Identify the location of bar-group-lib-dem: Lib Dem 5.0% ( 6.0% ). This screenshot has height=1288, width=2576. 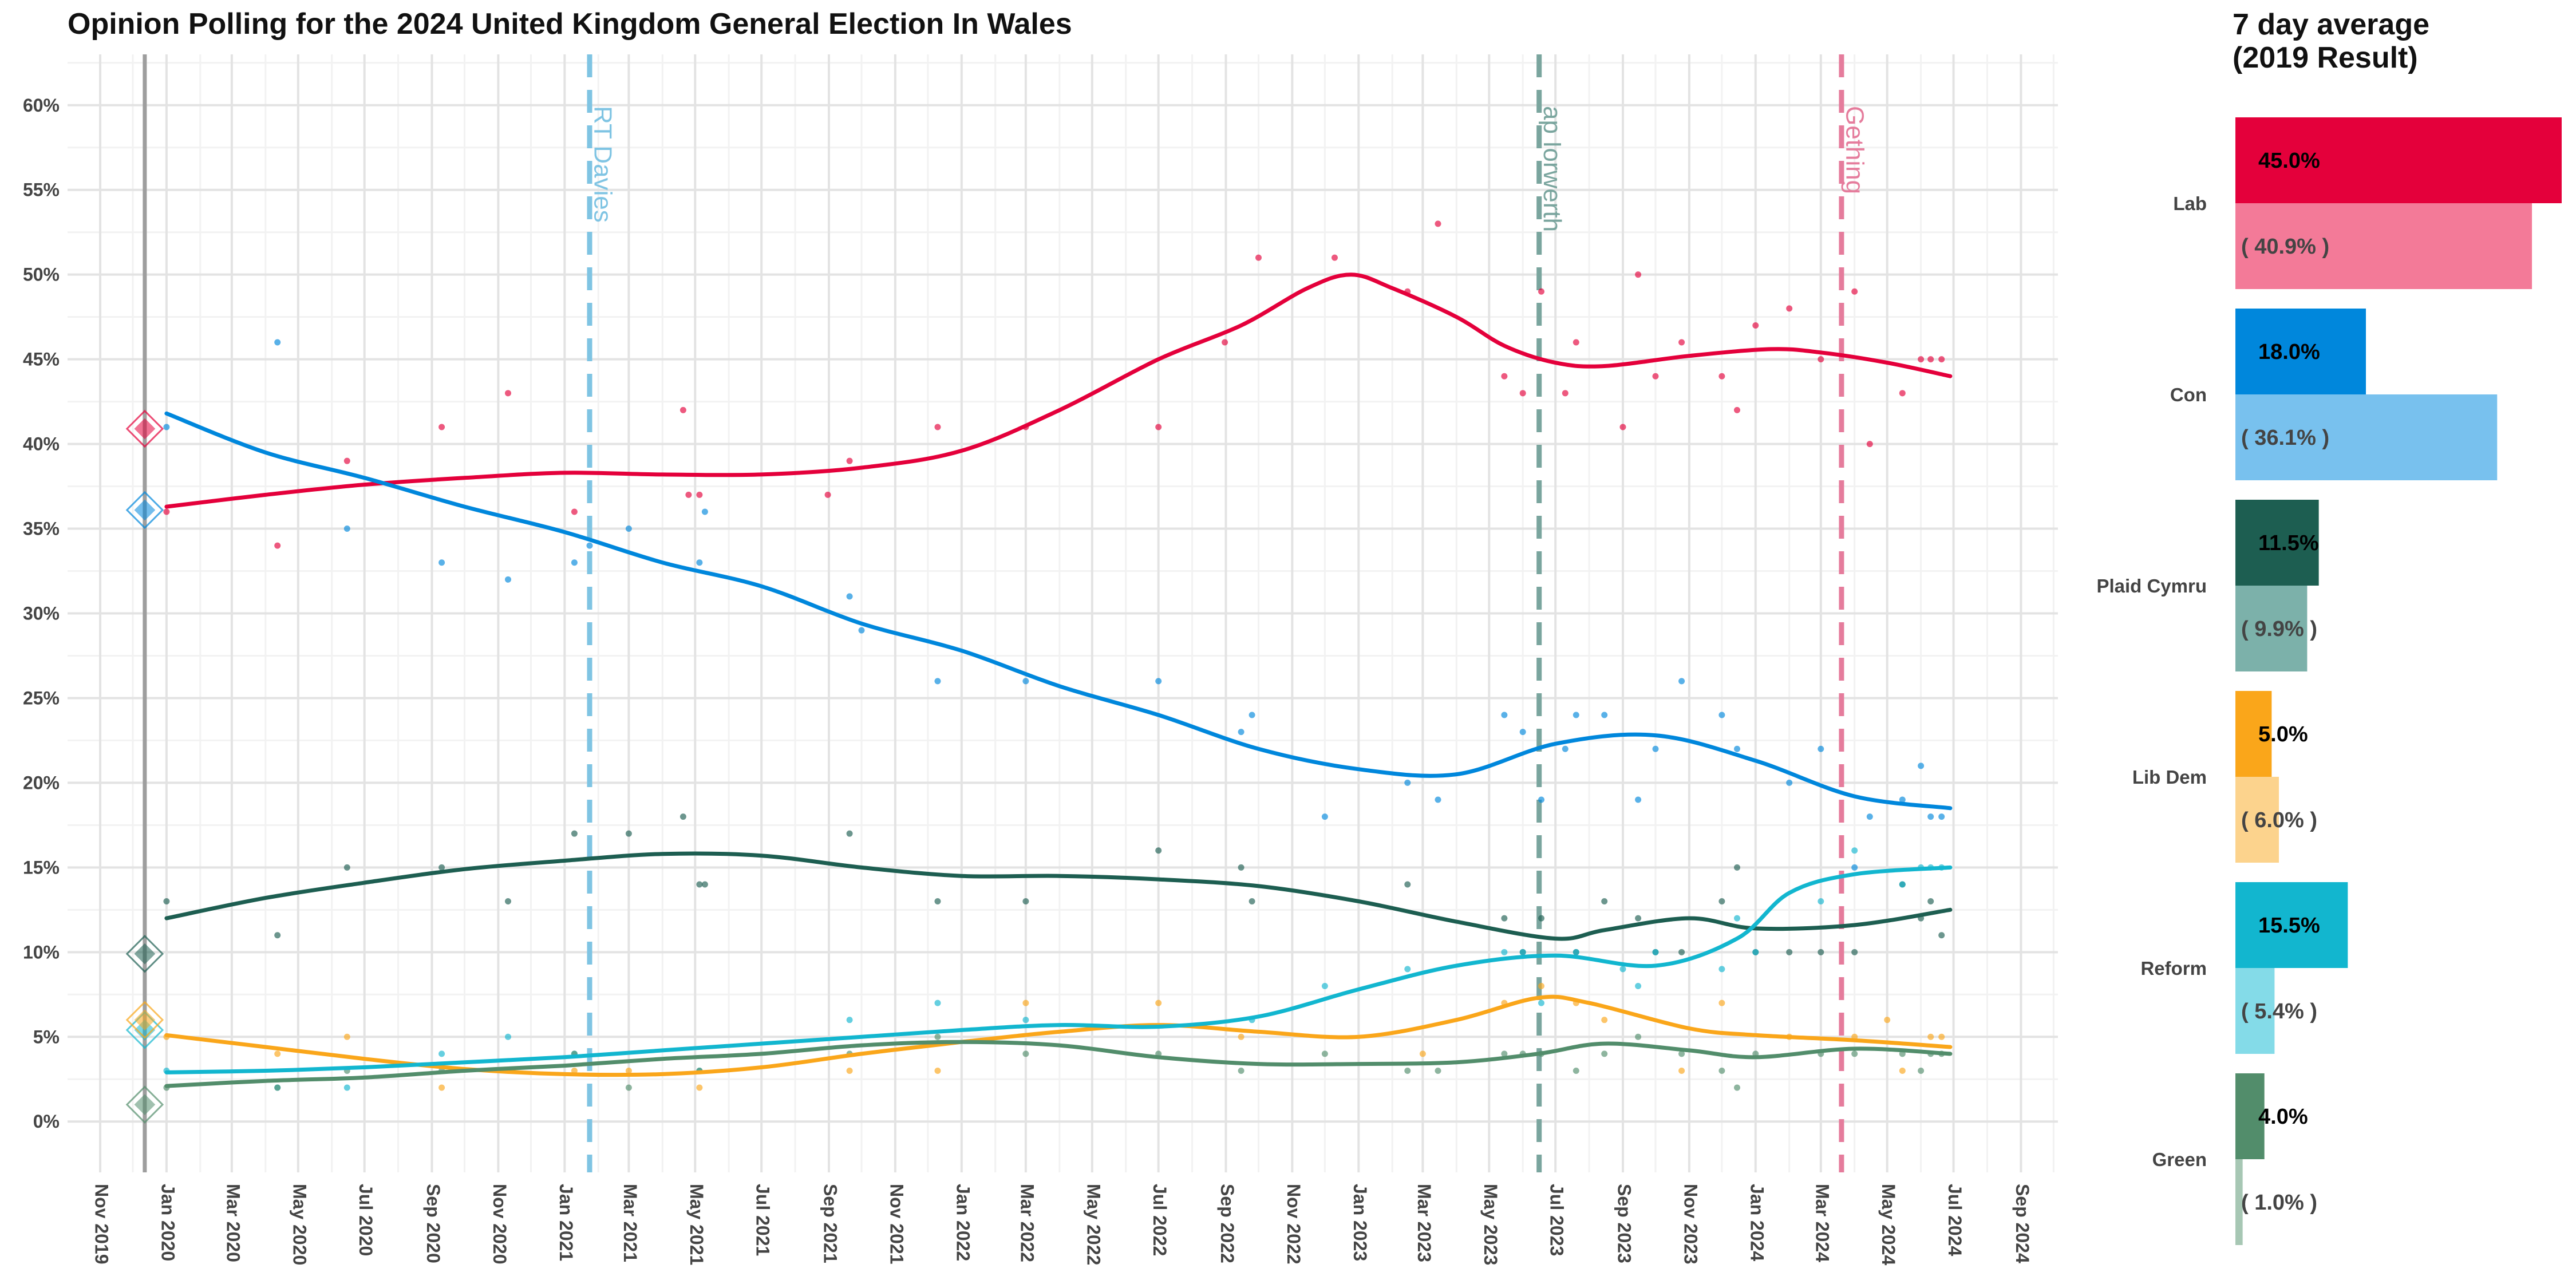
(2224, 777).